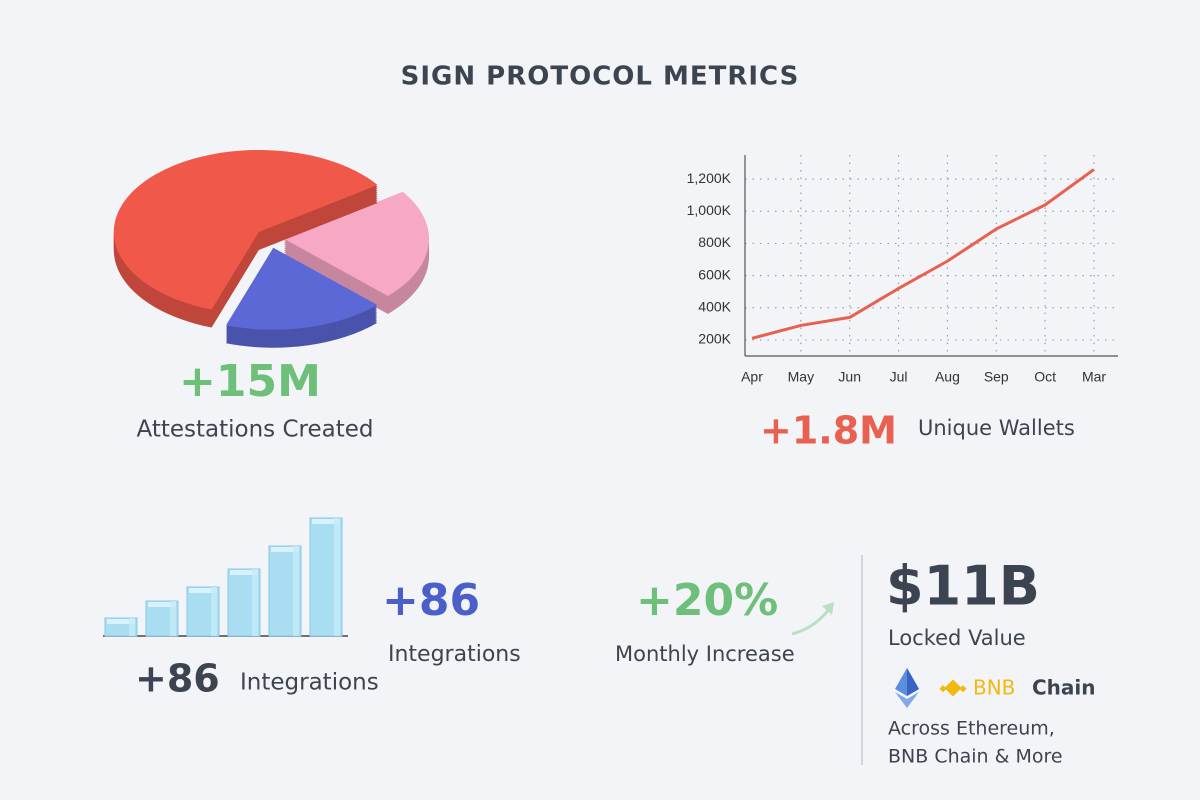 This screenshot has height=800, width=1200. I want to click on bnb-icon, so click(953, 688).